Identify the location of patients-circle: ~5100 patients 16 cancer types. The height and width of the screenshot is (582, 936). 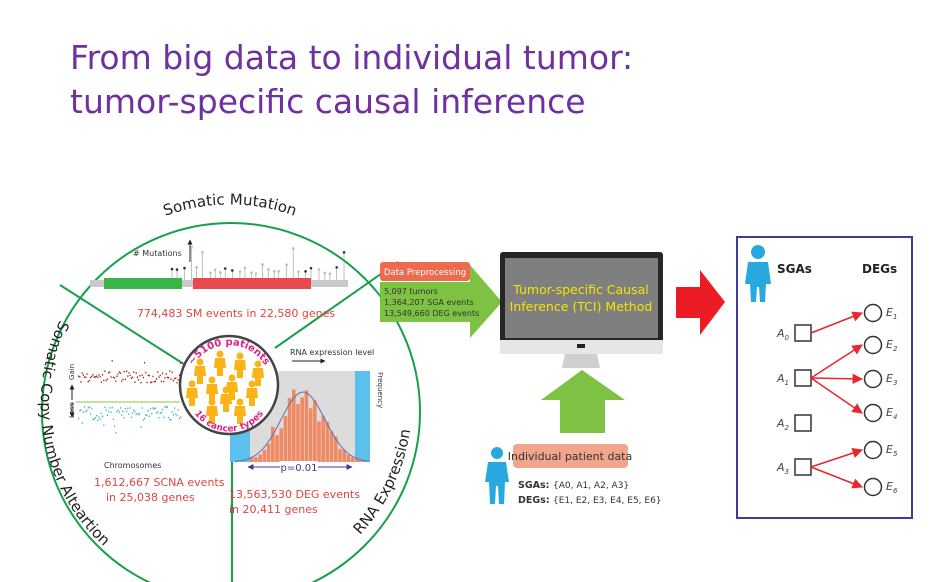
(229, 385).